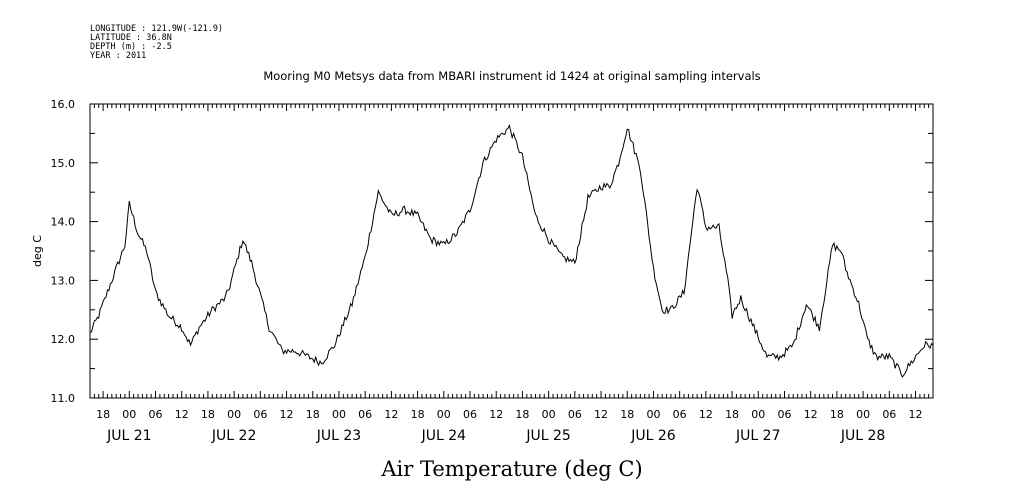 The image size is (1009, 504). What do you see at coordinates (37, 251) in the screenshot?
I see `y-axis-label: deg C` at bounding box center [37, 251].